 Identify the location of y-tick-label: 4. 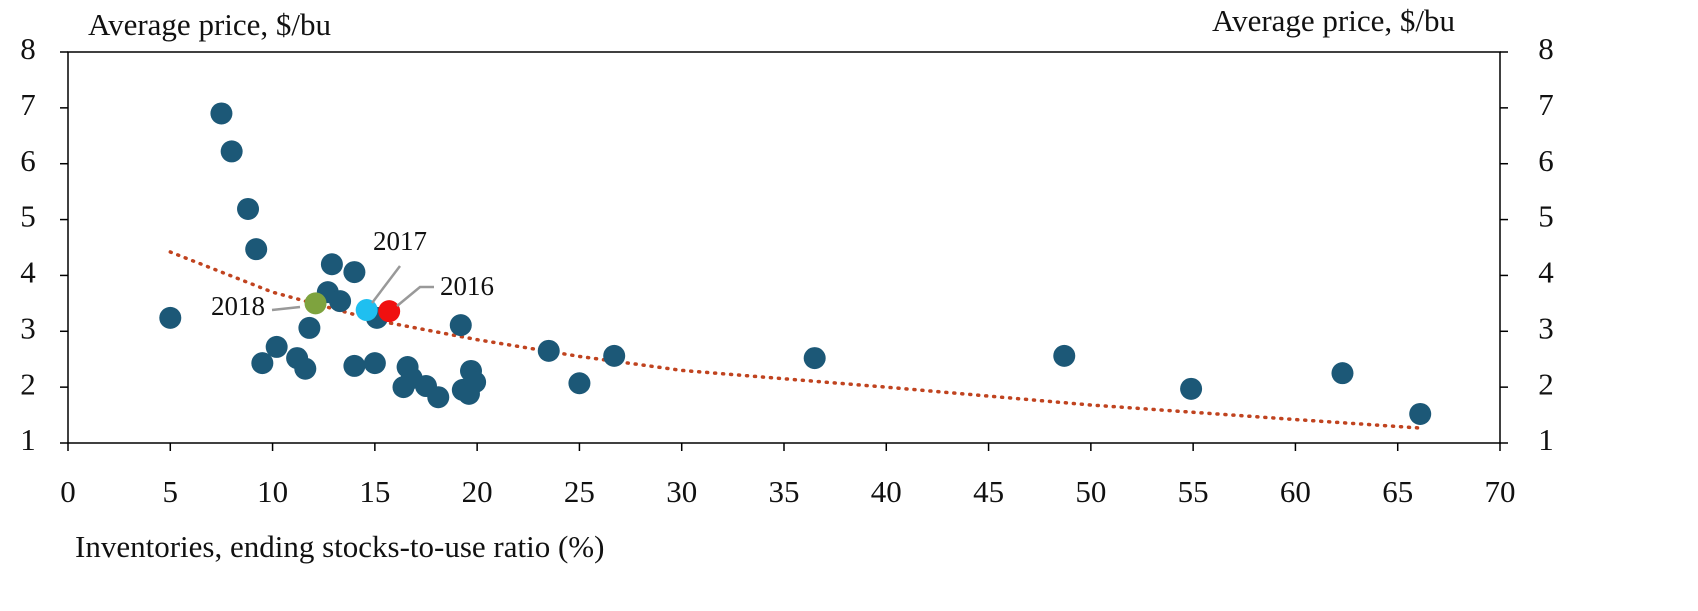
(28, 272).